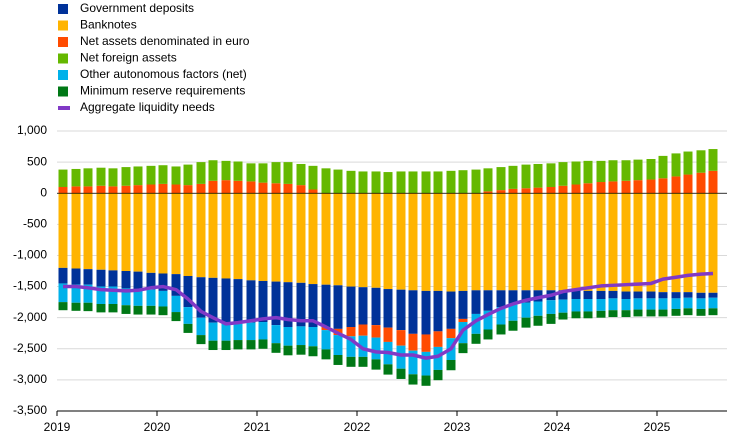  Describe the element at coordinates (30, 286) in the screenshot. I see `y-tick-label: -1,500` at that location.